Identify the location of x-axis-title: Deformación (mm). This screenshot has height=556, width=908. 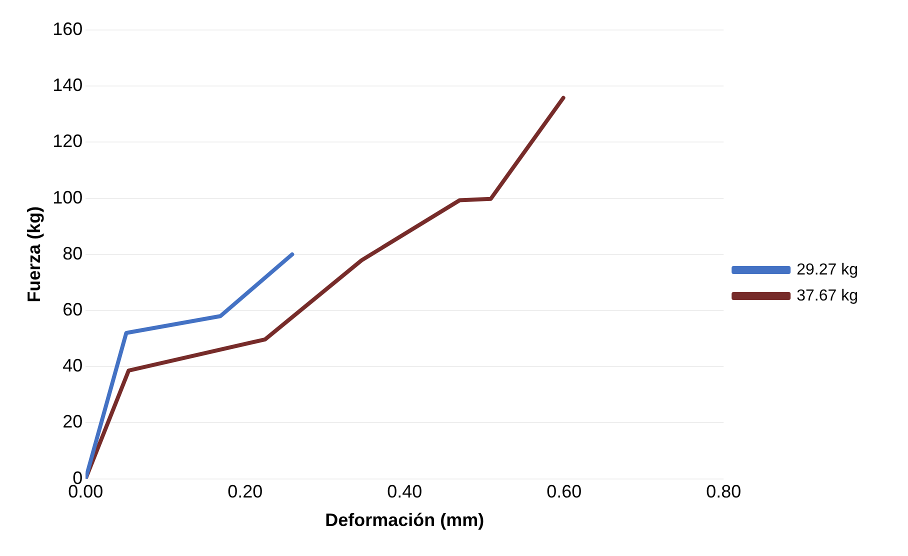
(404, 520).